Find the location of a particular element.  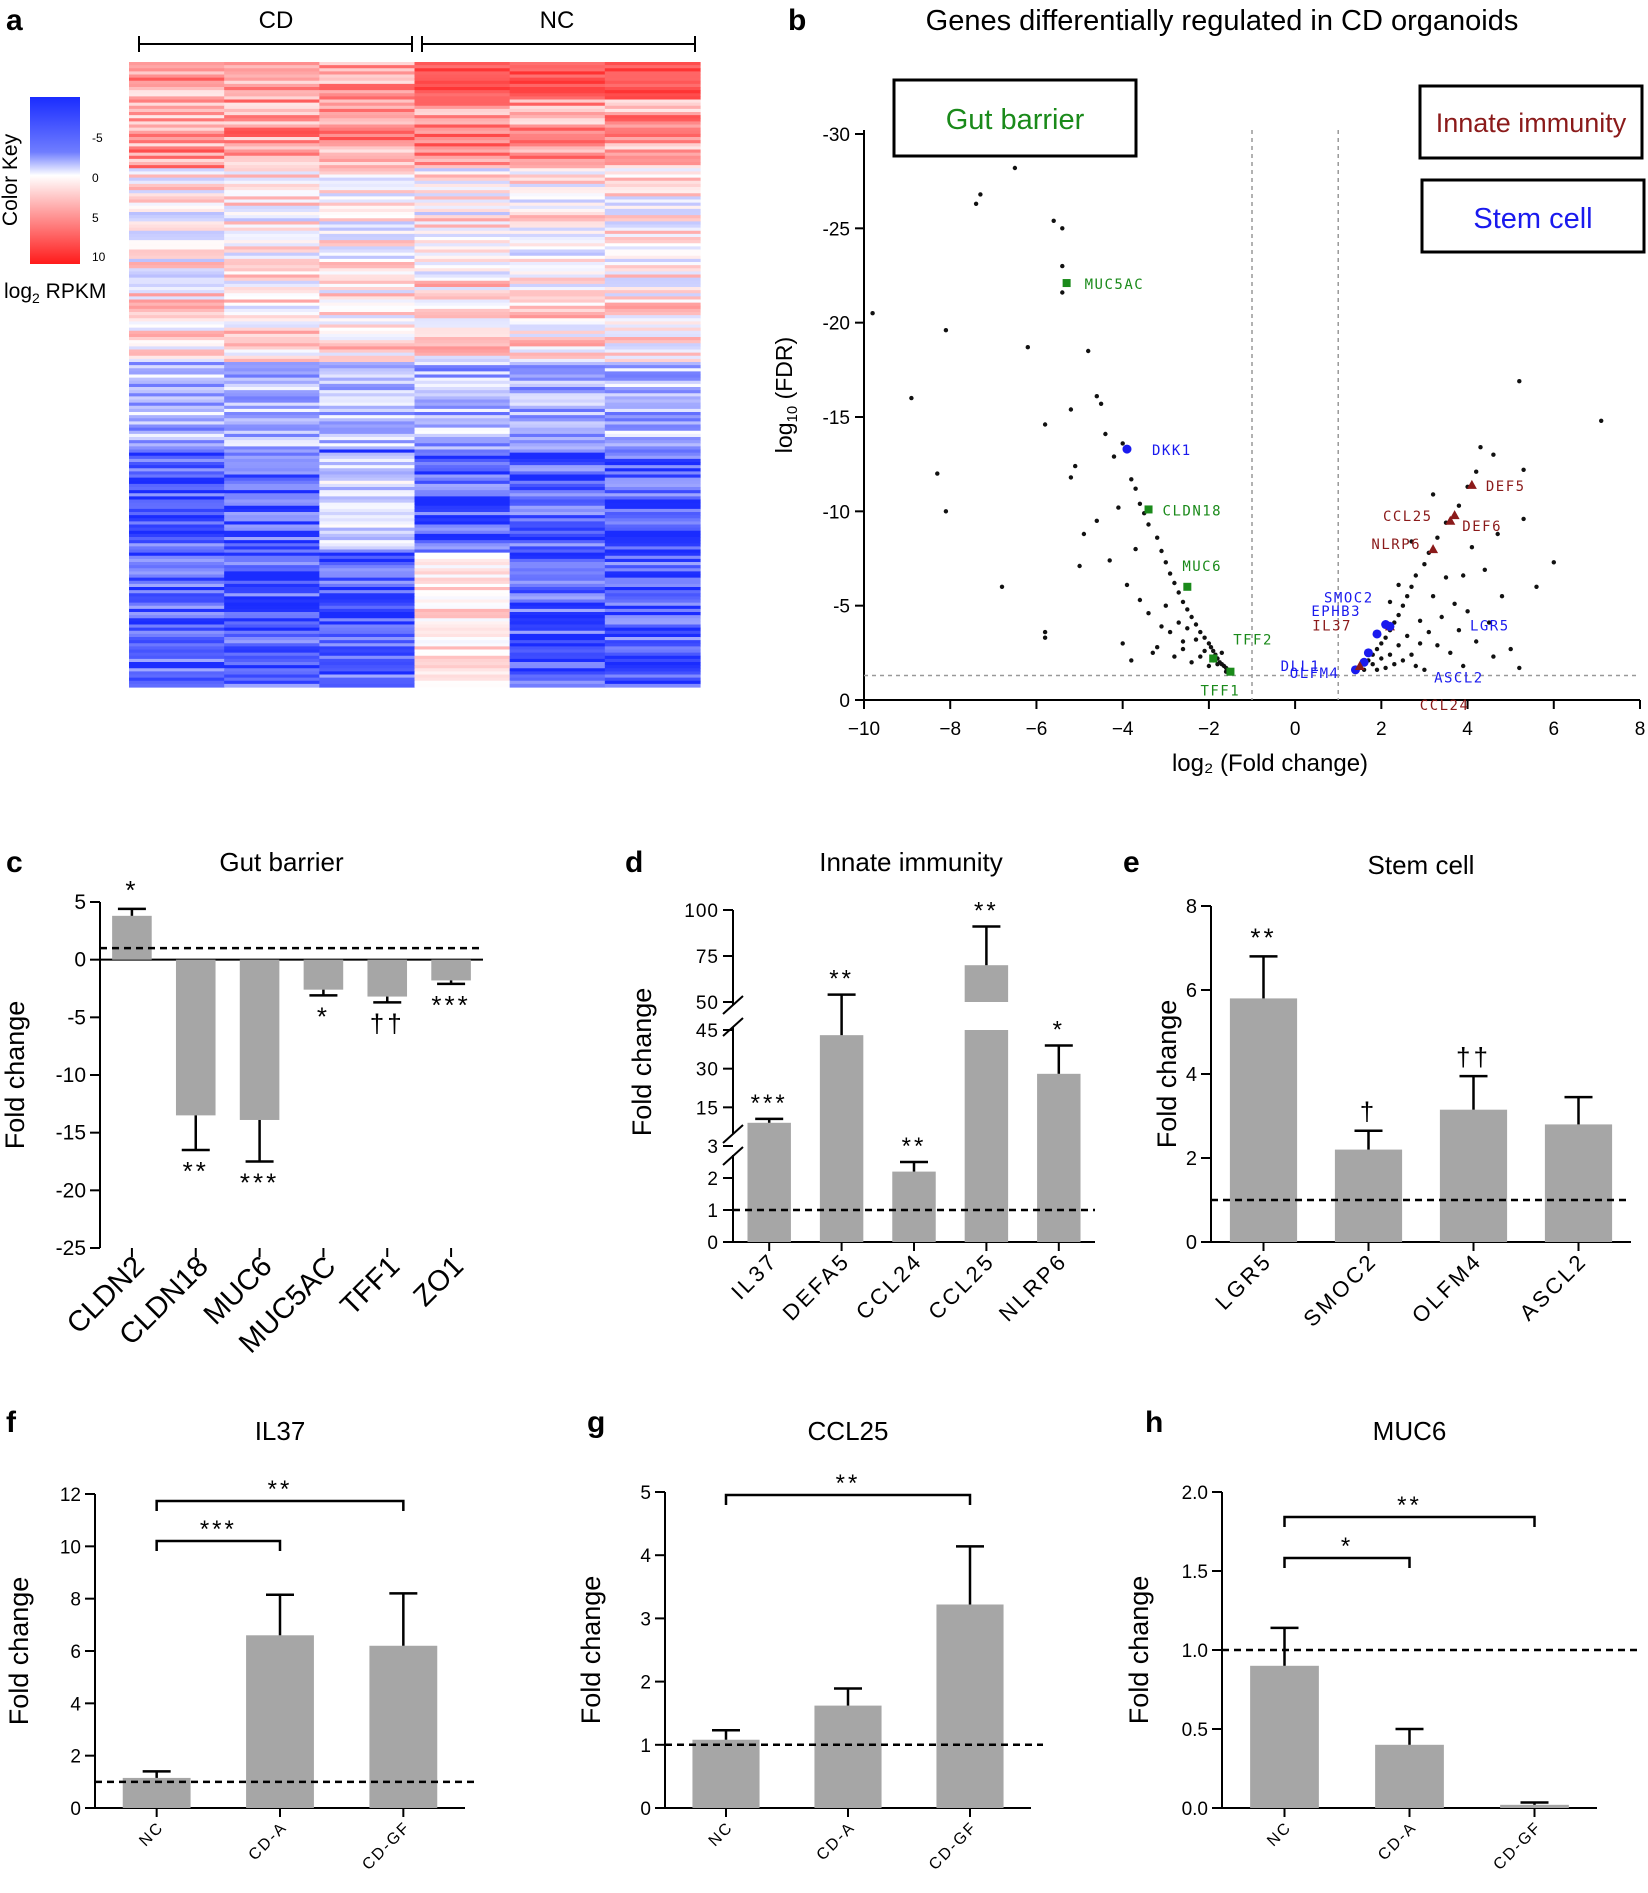

significance-marker: ** is located at coordinates (841, 979).